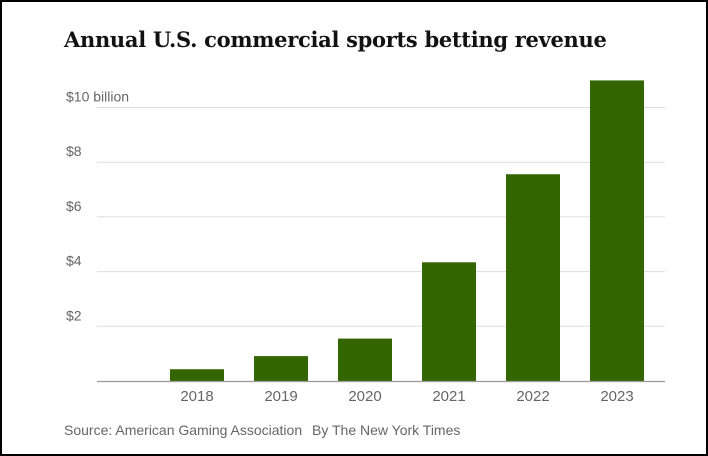 This screenshot has width=708, height=456. Describe the element at coordinates (97, 97) in the screenshot. I see `y-tick-label: $10 billion` at that location.